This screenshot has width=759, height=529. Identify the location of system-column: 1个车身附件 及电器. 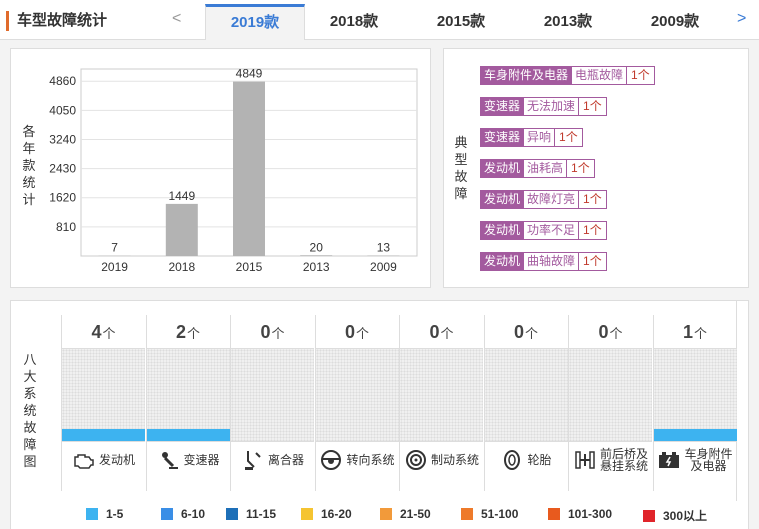
(694, 403).